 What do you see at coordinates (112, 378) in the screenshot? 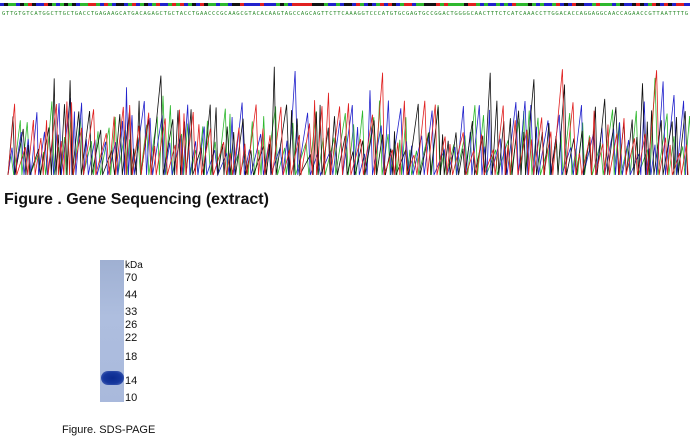
I see `protein-band` at bounding box center [112, 378].